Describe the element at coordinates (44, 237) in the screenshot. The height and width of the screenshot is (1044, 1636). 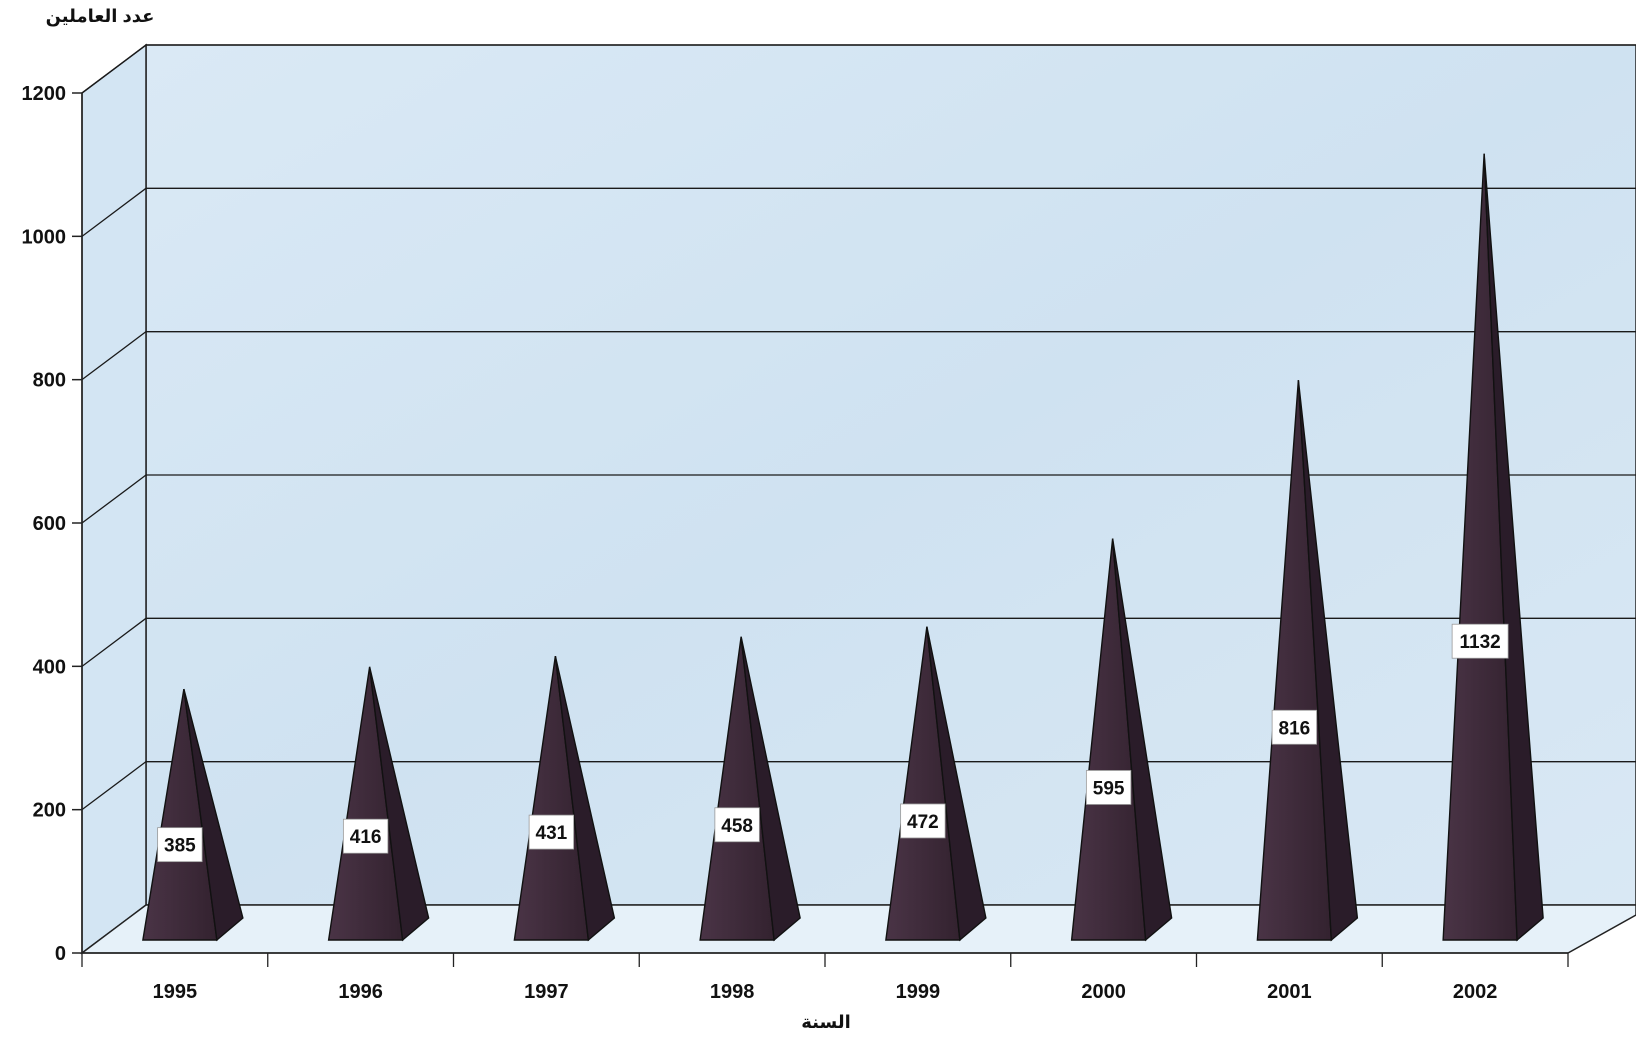
I see `y-tick-label: 1000` at that location.